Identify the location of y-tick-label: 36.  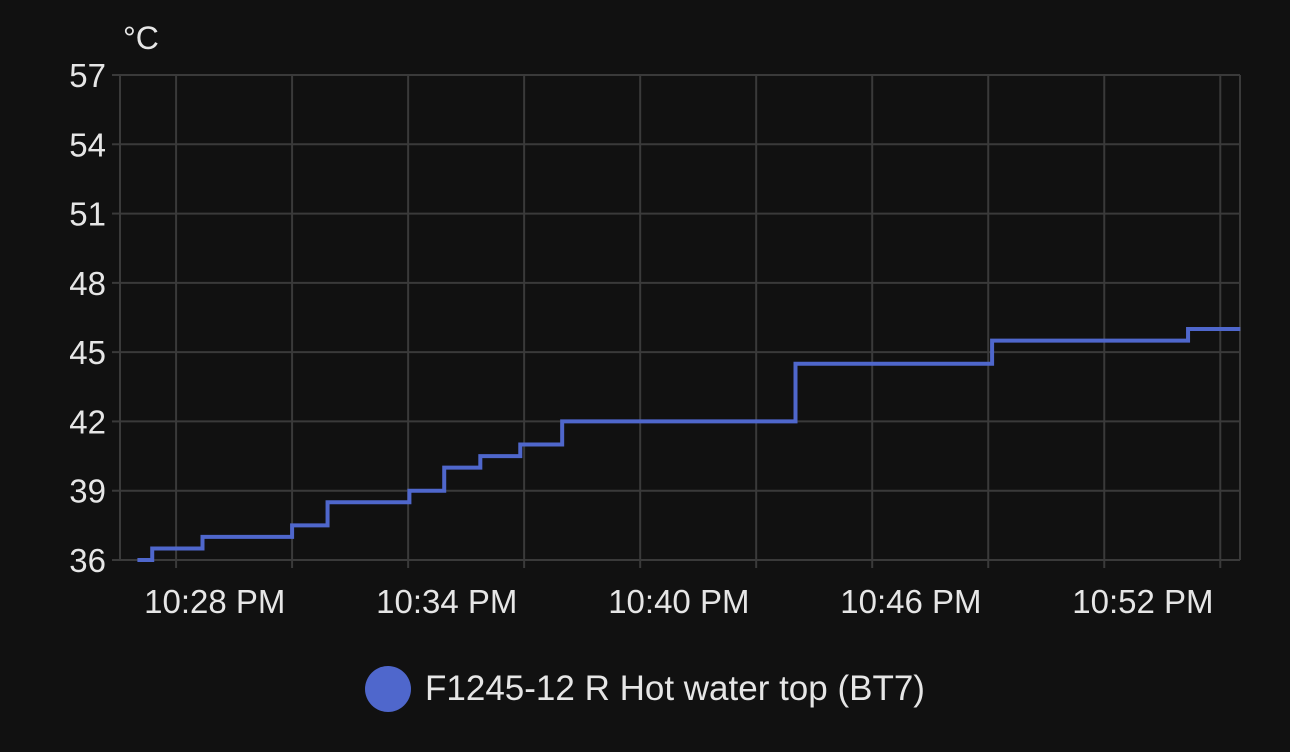
(87, 560).